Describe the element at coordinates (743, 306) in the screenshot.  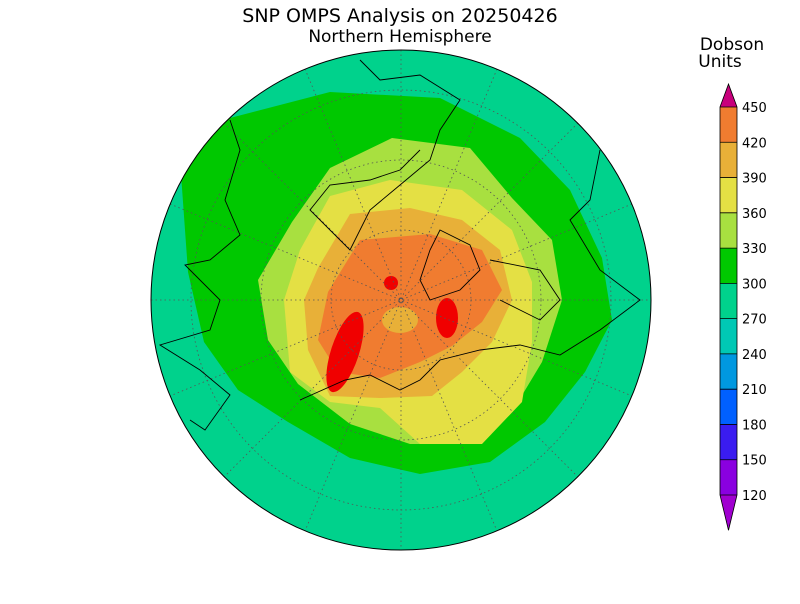
I see `colorbar: 120 150 180 210 240 270 300 330 360 390 420 450` at that location.